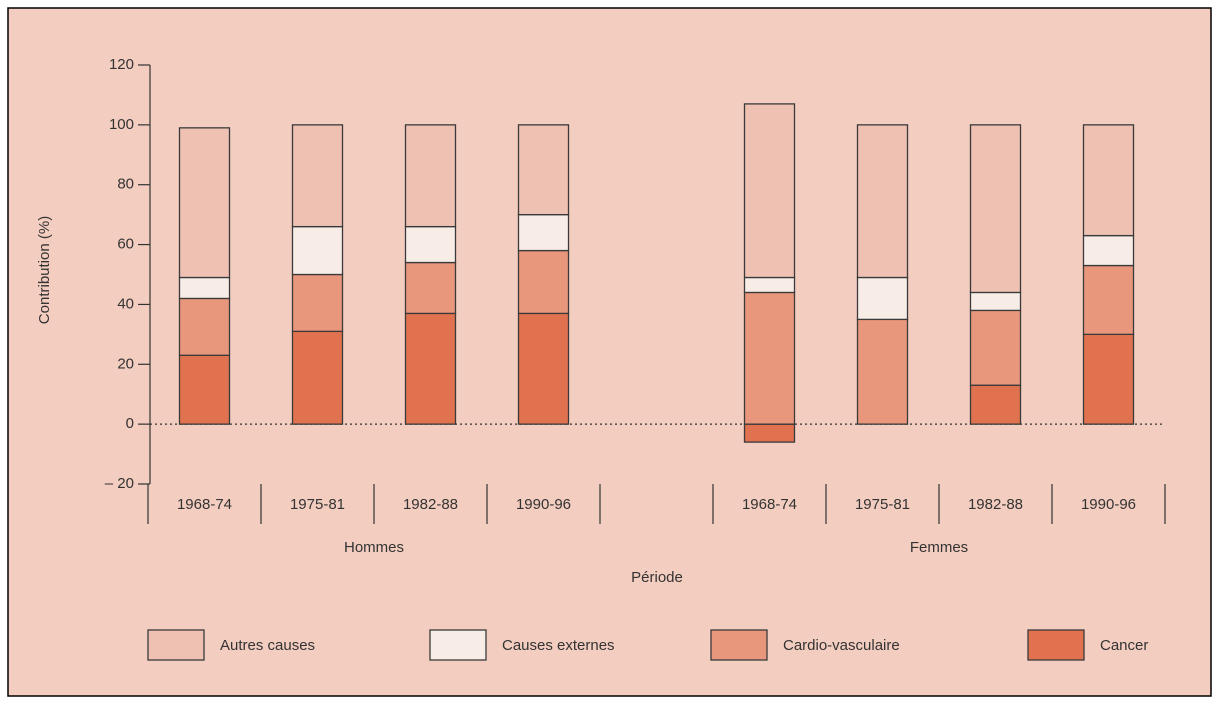 The image size is (1219, 704). What do you see at coordinates (267, 645) in the screenshot?
I see `legend-label: Autres causes` at bounding box center [267, 645].